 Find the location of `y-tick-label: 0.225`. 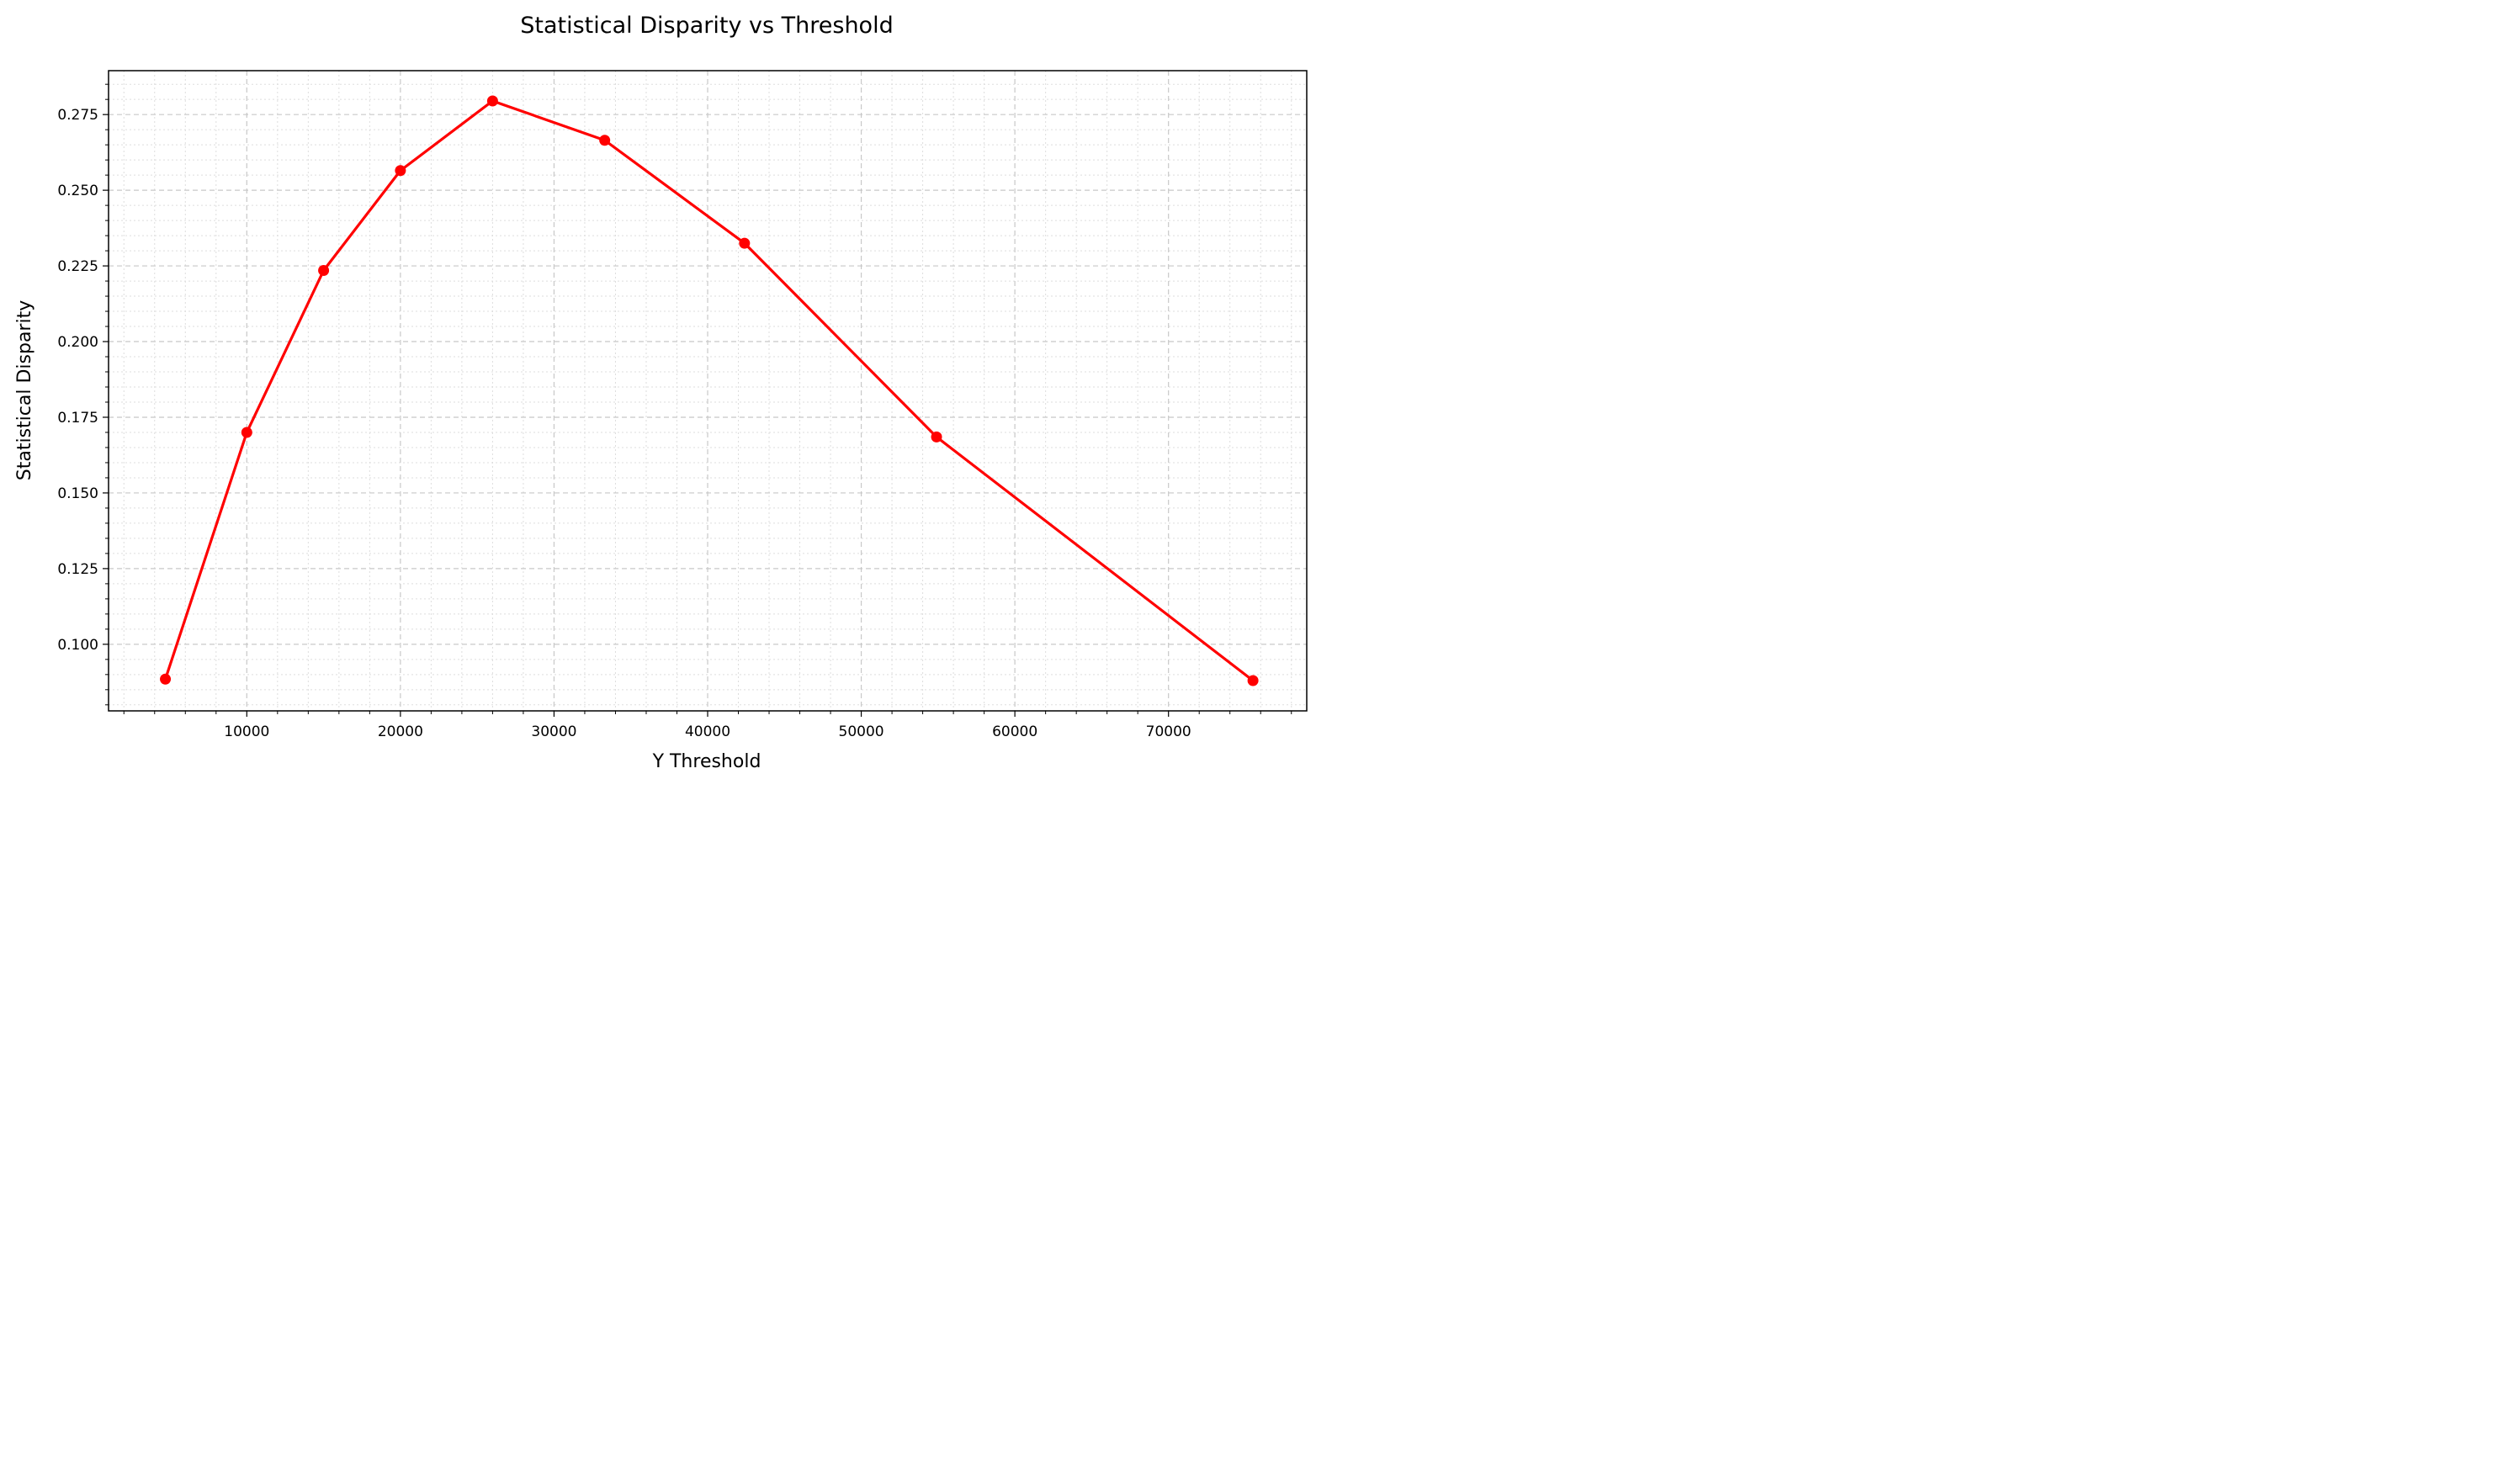

y-tick-label: 0.225 is located at coordinates (77, 266).